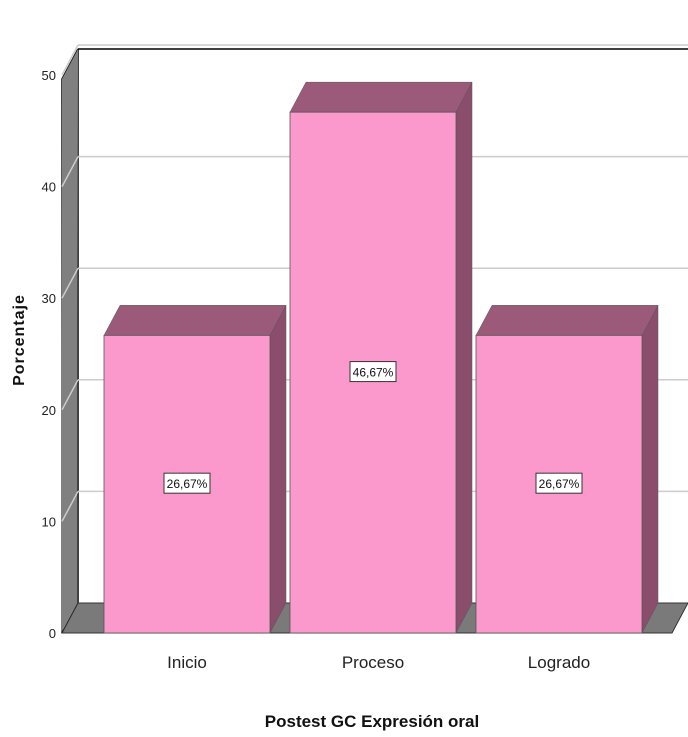 The image size is (688, 737). Describe the element at coordinates (52, 633) in the screenshot. I see `y-tick-label: 0` at that location.